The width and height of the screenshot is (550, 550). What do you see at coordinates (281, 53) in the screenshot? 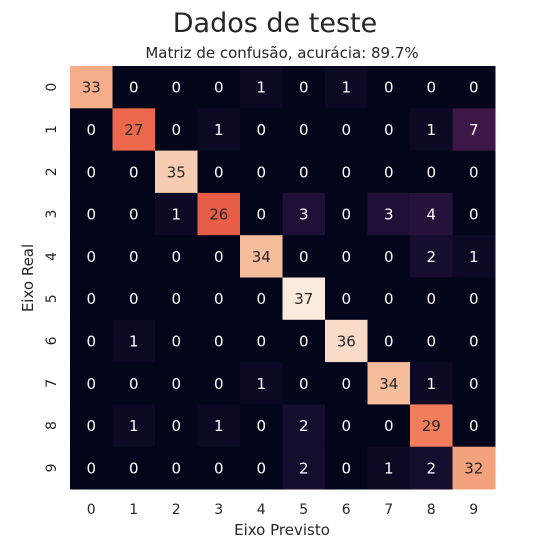
I see `chart-subtitle: Matriz de confusão, acurácia: 89.7%` at bounding box center [281, 53].